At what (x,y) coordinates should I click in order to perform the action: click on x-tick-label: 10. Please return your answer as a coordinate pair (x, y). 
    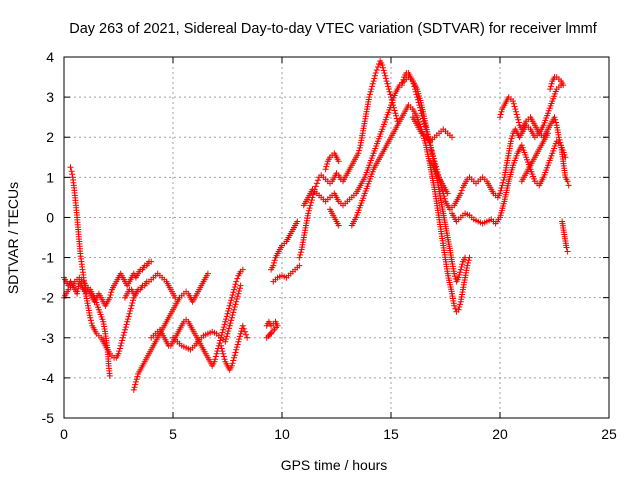
    Looking at the image, I should click on (282, 434).